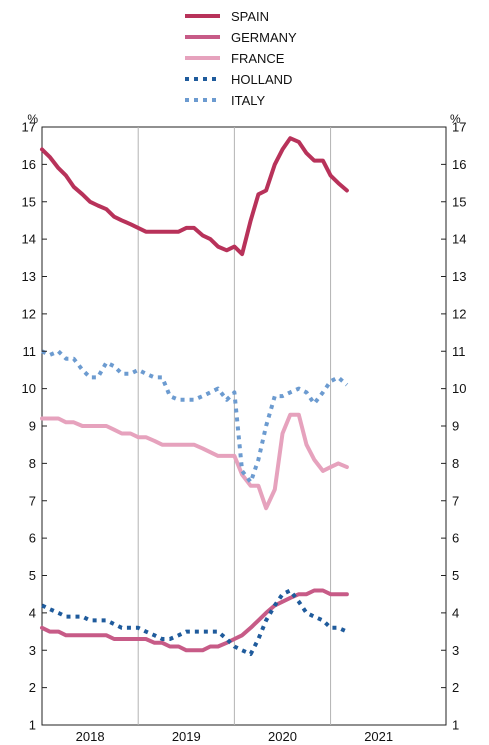  What do you see at coordinates (194, 461) in the screenshot?
I see `series-line-france` at bounding box center [194, 461].